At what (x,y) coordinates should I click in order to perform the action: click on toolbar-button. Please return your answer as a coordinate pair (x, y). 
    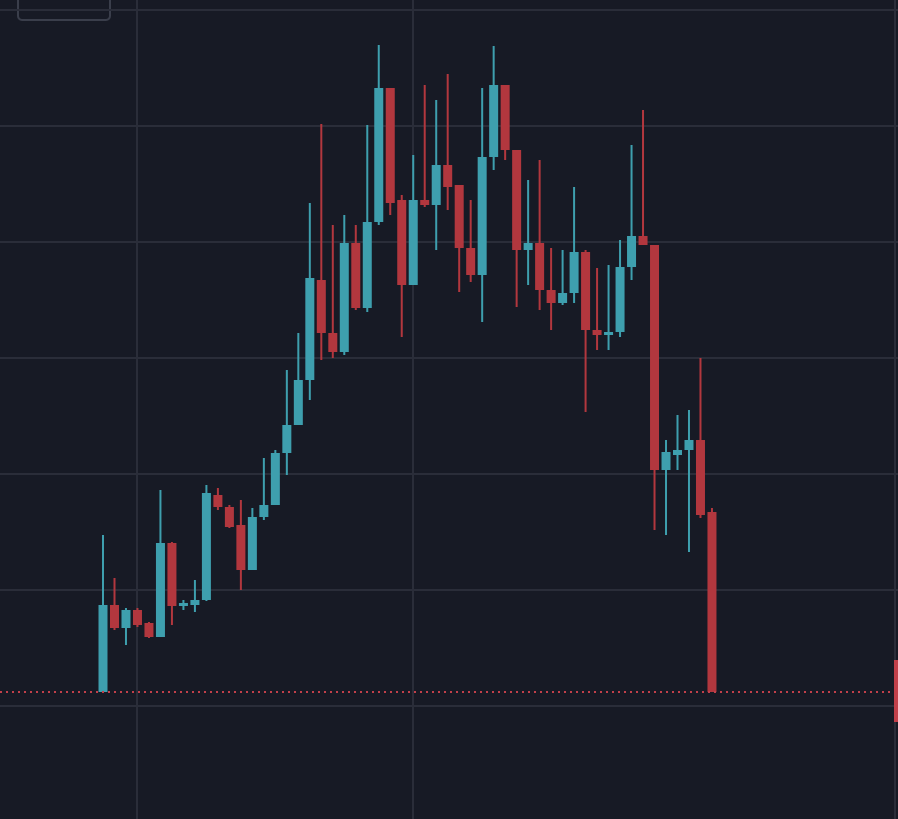
    Looking at the image, I should click on (64, 10).